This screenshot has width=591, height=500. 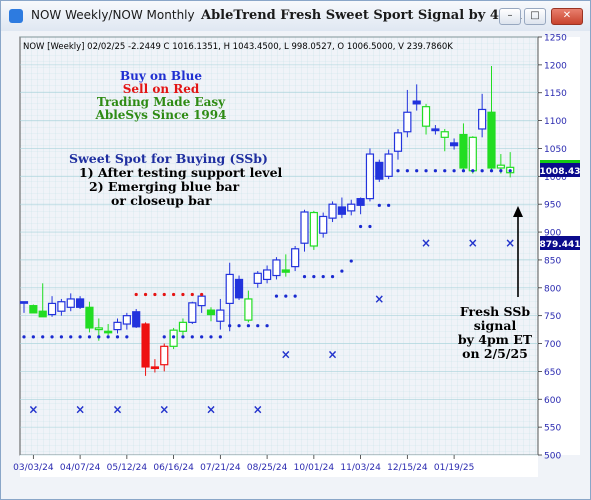 What do you see at coordinates (161, 102) in the screenshot?
I see `legend-trading: Trading Made Easy` at bounding box center [161, 102].